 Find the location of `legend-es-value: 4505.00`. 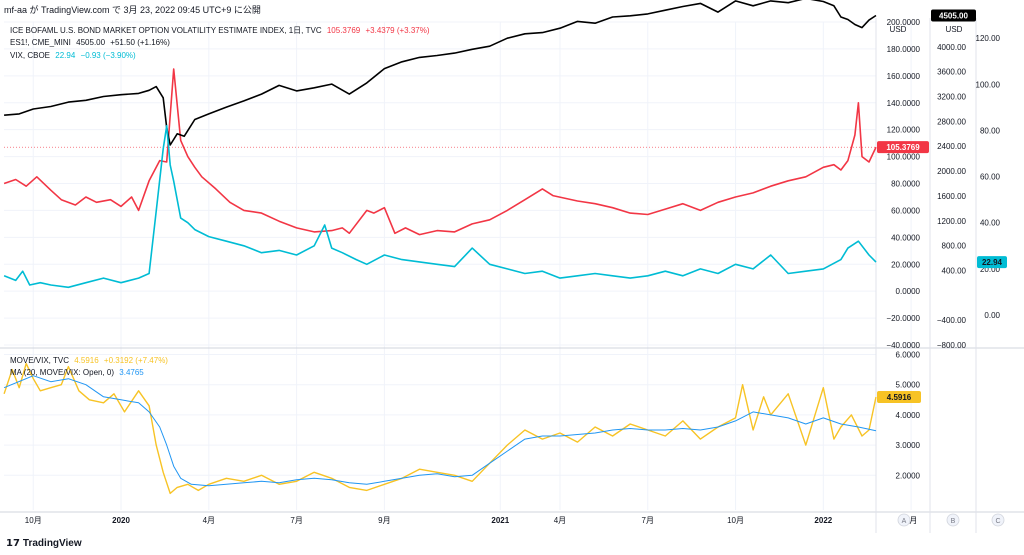

legend-es-value: 4505.00 is located at coordinates (91, 42).